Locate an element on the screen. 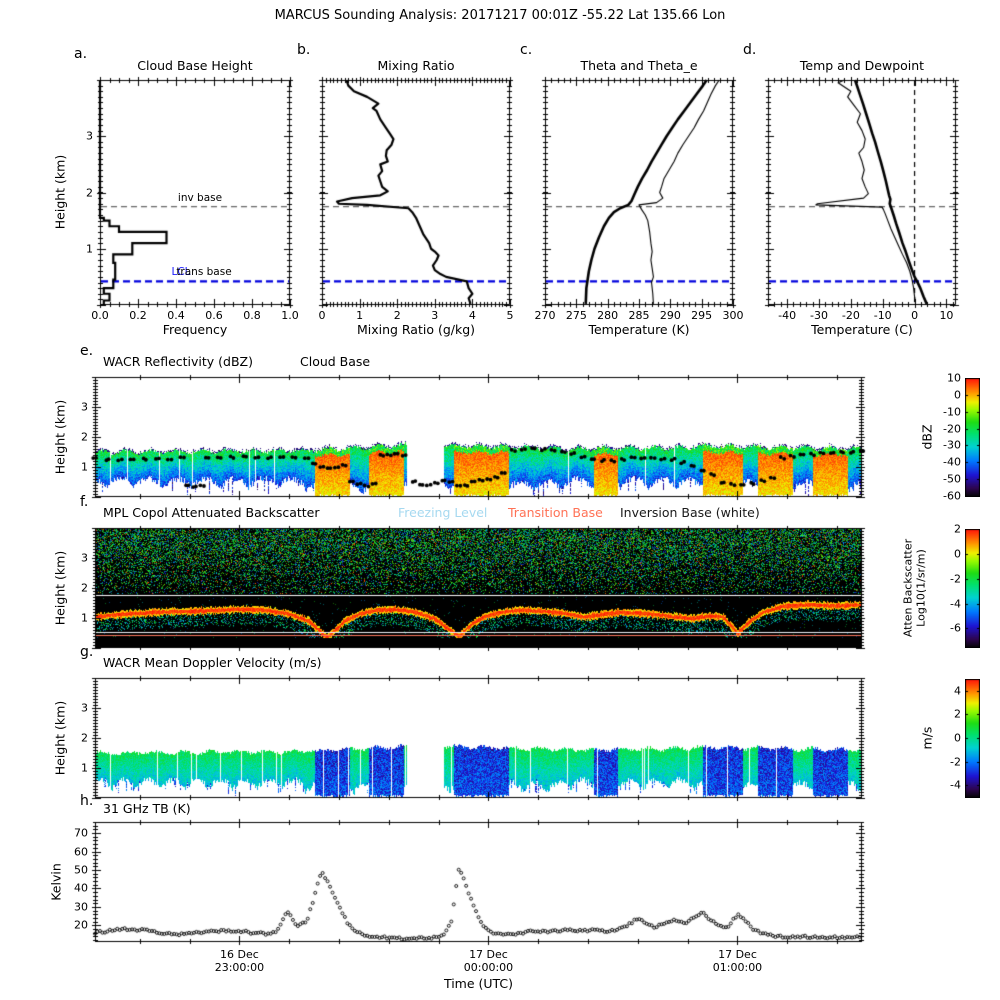 This screenshot has width=1000, height=1000. panel-f-plot is located at coordinates (478, 588).